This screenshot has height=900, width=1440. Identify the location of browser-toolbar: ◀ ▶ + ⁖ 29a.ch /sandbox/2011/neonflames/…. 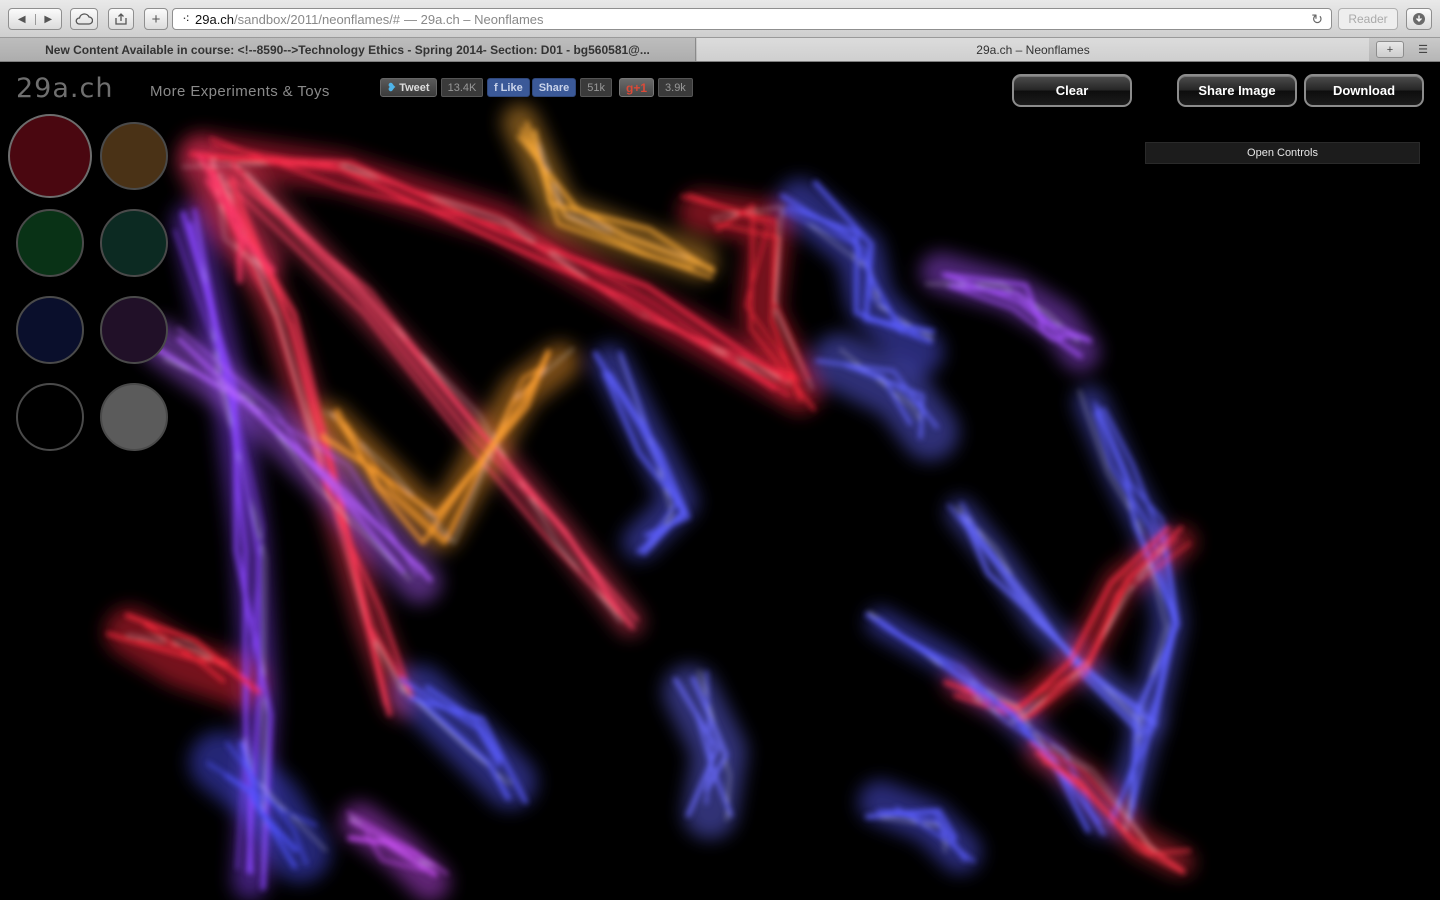
(720, 19).